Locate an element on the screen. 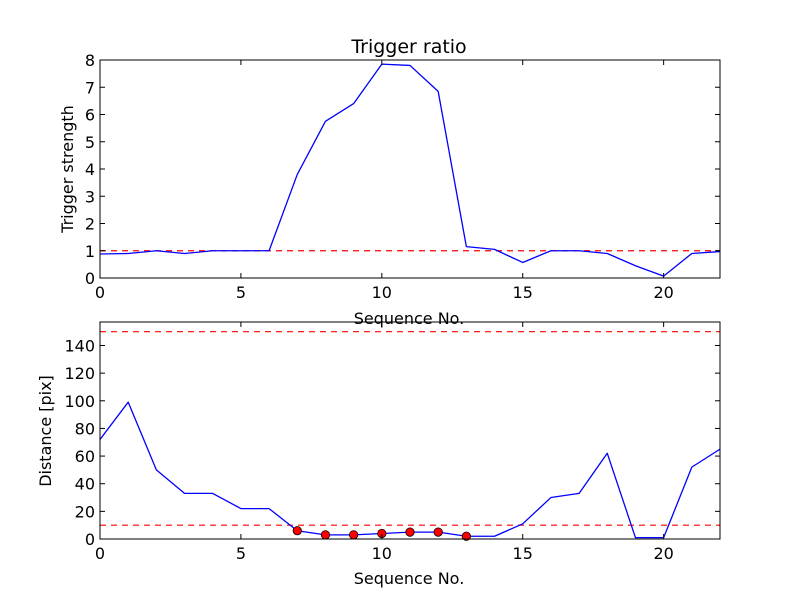  y-tick-label: 2 is located at coordinates (90, 224).